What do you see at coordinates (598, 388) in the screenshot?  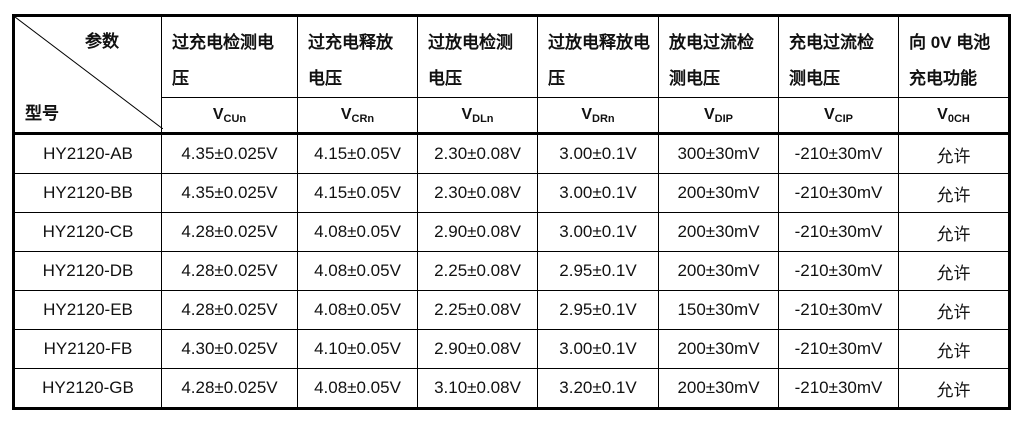 I see `value-cell: 3.20±0.1V` at bounding box center [598, 388].